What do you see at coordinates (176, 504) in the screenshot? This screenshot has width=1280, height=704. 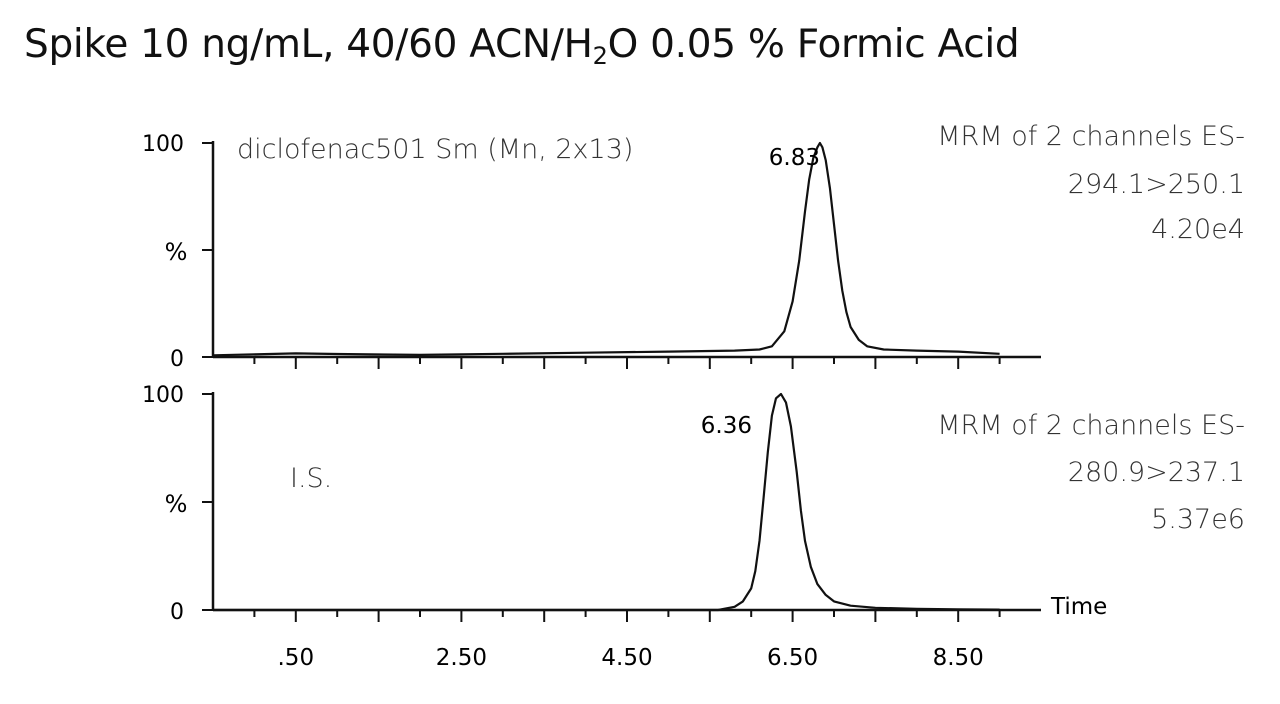 I see `y-axis-label-bottom: %` at bounding box center [176, 504].